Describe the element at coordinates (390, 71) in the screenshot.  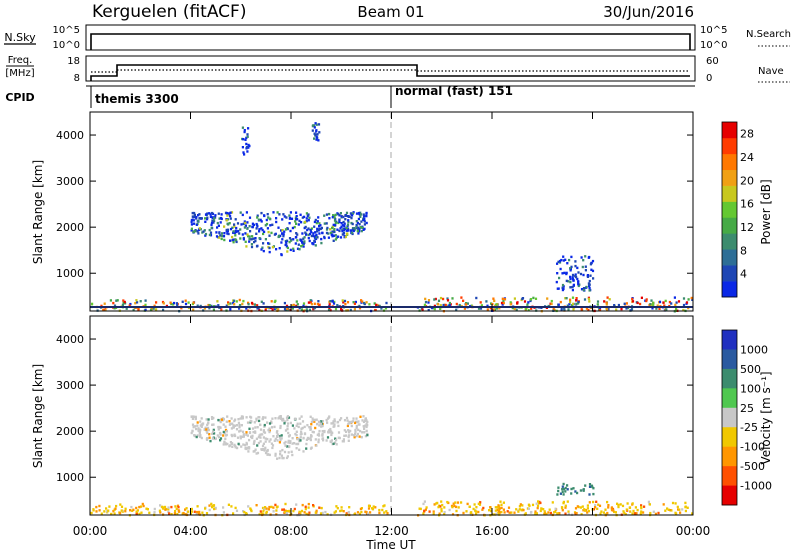
I see `nave-line` at that location.